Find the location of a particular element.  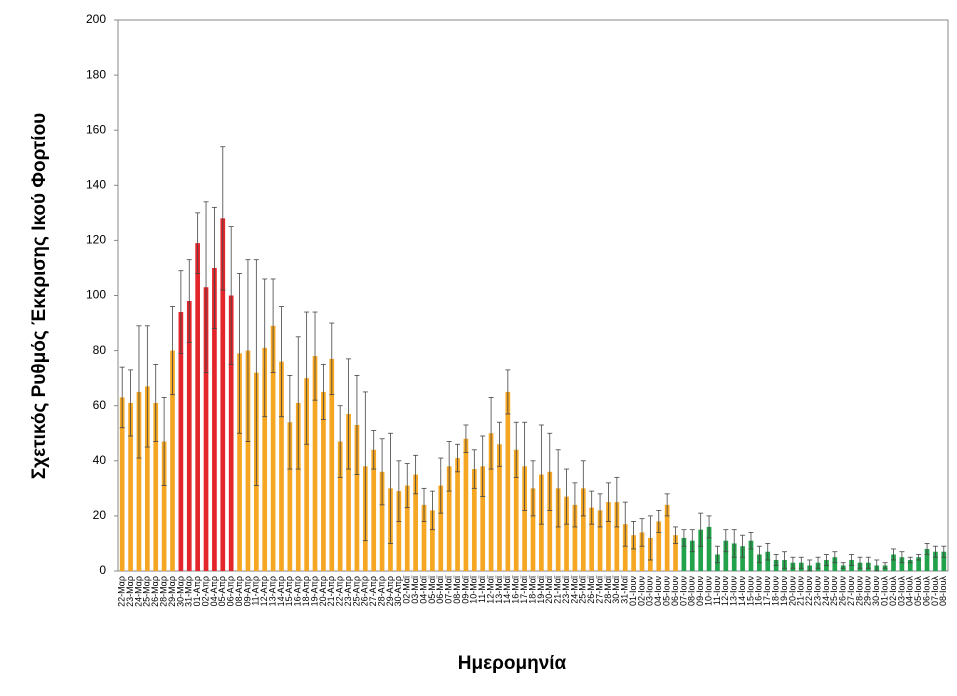

x-tick-label: 12-Μαϊ is located at coordinates (490, 589).